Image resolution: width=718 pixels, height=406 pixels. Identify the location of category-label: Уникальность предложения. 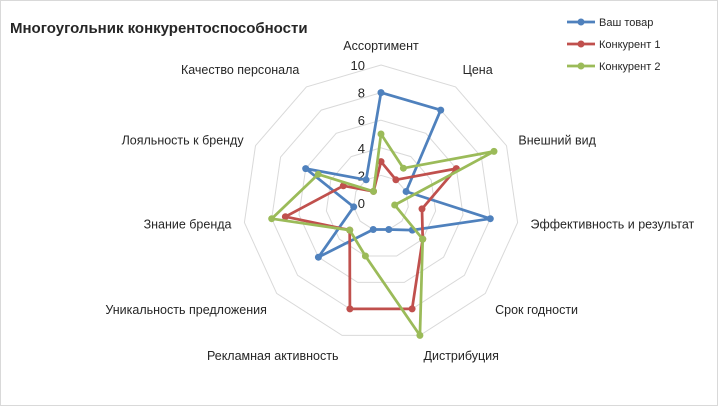
(186, 310).